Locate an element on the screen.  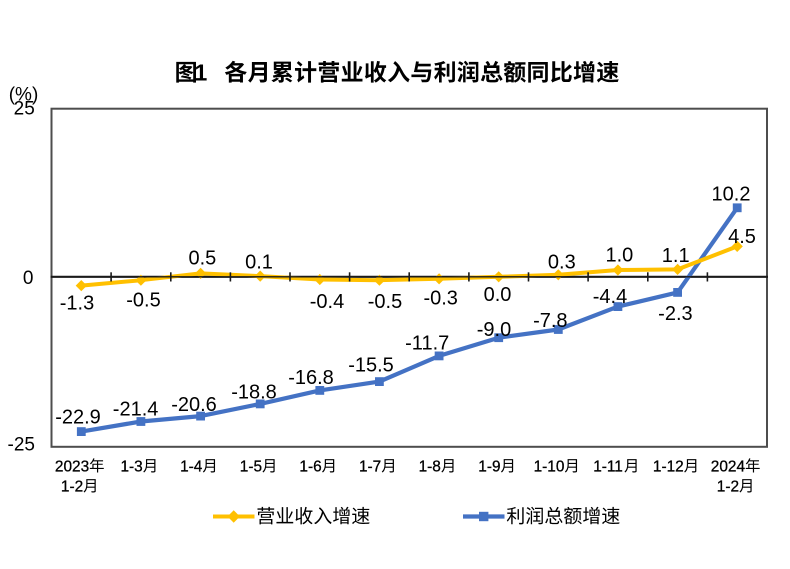
svg-text: 1.0 is located at coordinates (619, 255).